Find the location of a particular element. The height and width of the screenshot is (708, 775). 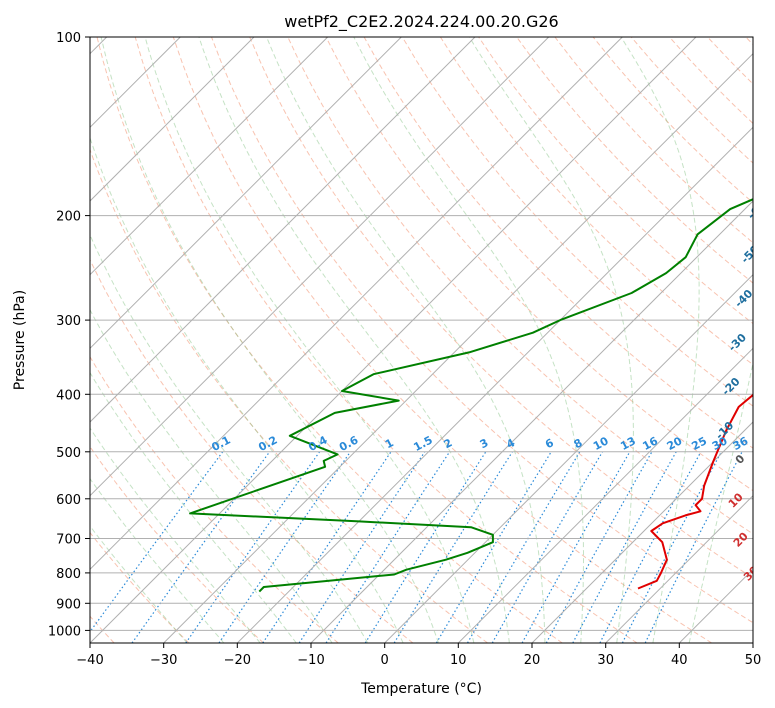

x-tick-label: 10 is located at coordinates (458, 660).